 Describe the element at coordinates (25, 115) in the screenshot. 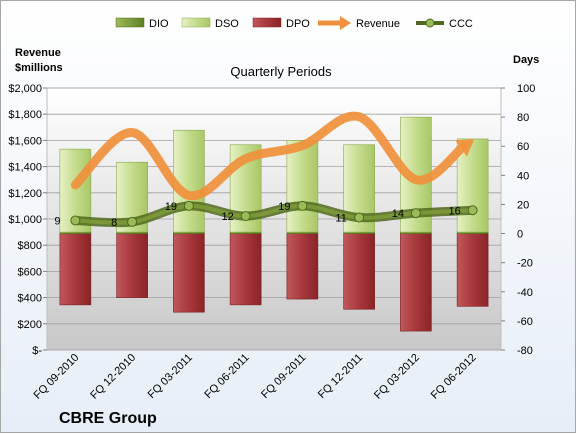

I see `left-tick-label: $1,800` at that location.